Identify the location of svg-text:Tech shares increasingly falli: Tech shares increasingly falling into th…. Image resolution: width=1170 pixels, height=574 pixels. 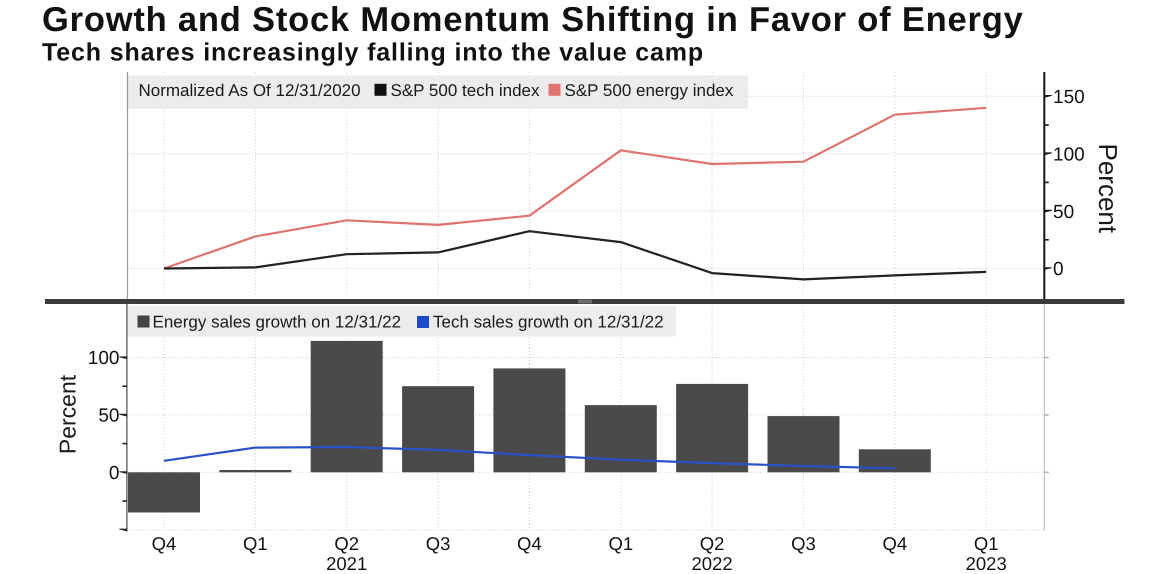
(373, 53).